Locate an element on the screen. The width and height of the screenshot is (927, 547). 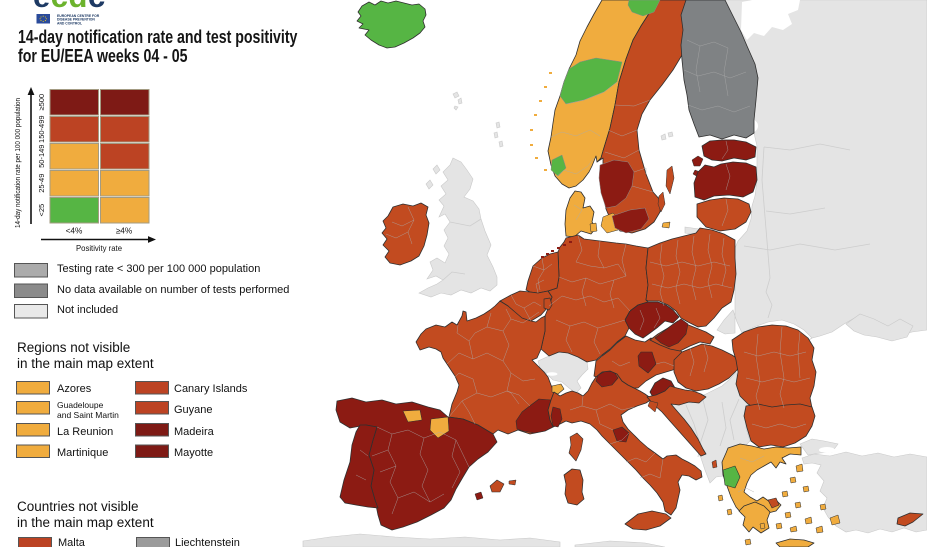
svg-text: 150-499 is located at coordinates (41, 129).